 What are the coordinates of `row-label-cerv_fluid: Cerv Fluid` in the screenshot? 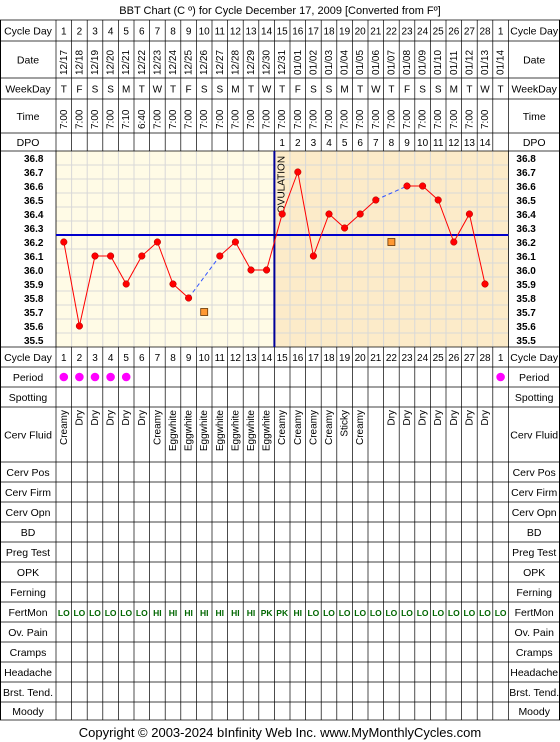 It's located at (28, 436).